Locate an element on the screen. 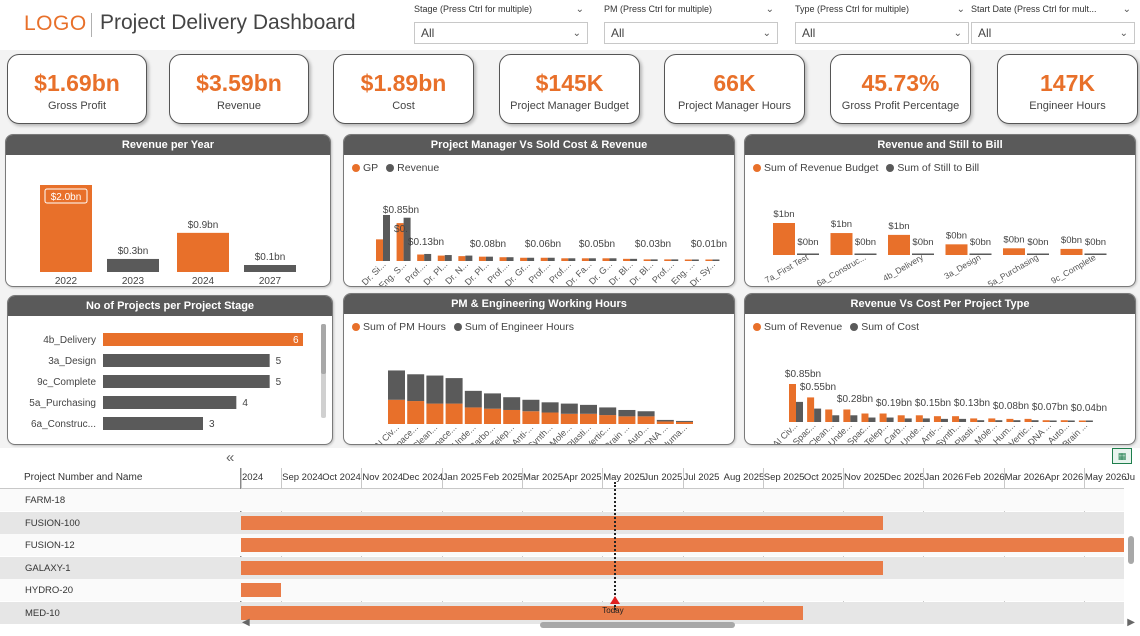 Image resolution: width=1140 pixels, height=636 pixels. gantt-row: FUSION-12 is located at coordinates (562, 545).